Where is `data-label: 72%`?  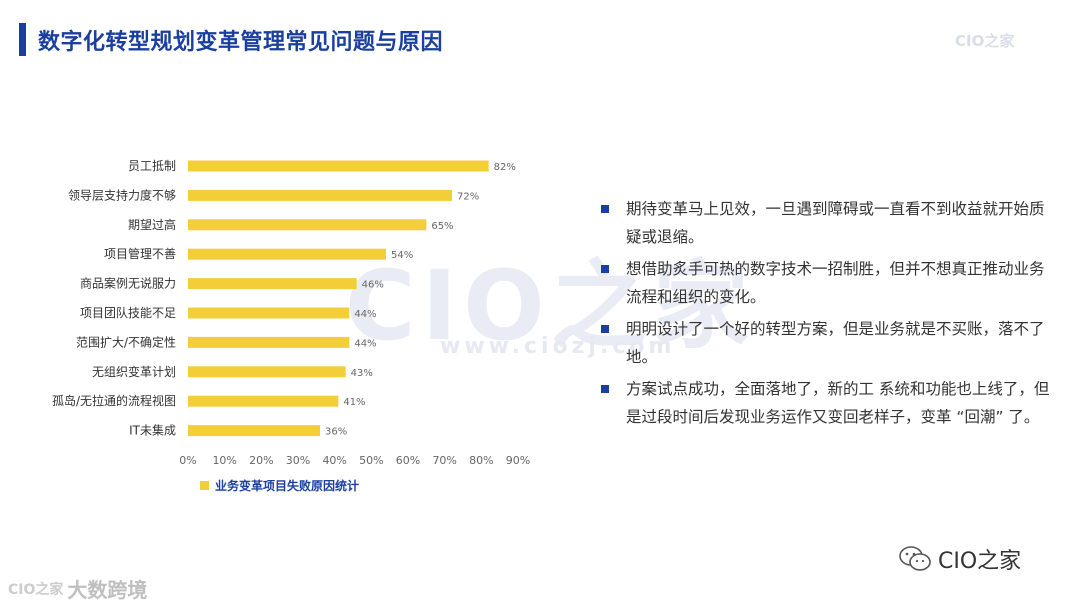 data-label: 72% is located at coordinates (468, 196).